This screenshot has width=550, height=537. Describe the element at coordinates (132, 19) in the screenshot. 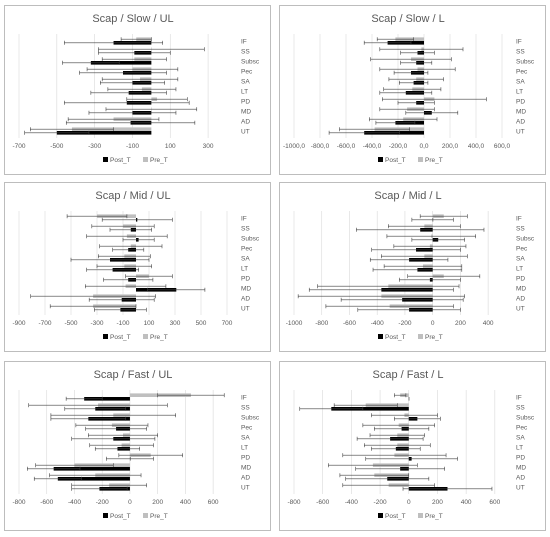

I see `chart-title: Scap / Slow / UL` at that location.